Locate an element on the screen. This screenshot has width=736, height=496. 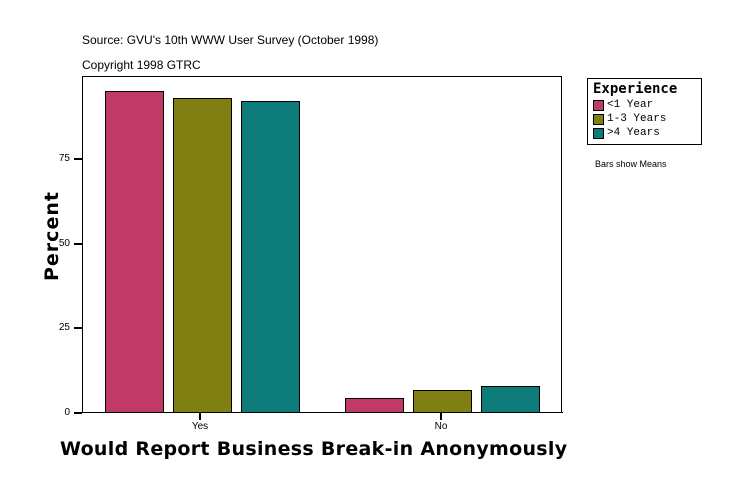
legend-label: <1 Year is located at coordinates (630, 105).